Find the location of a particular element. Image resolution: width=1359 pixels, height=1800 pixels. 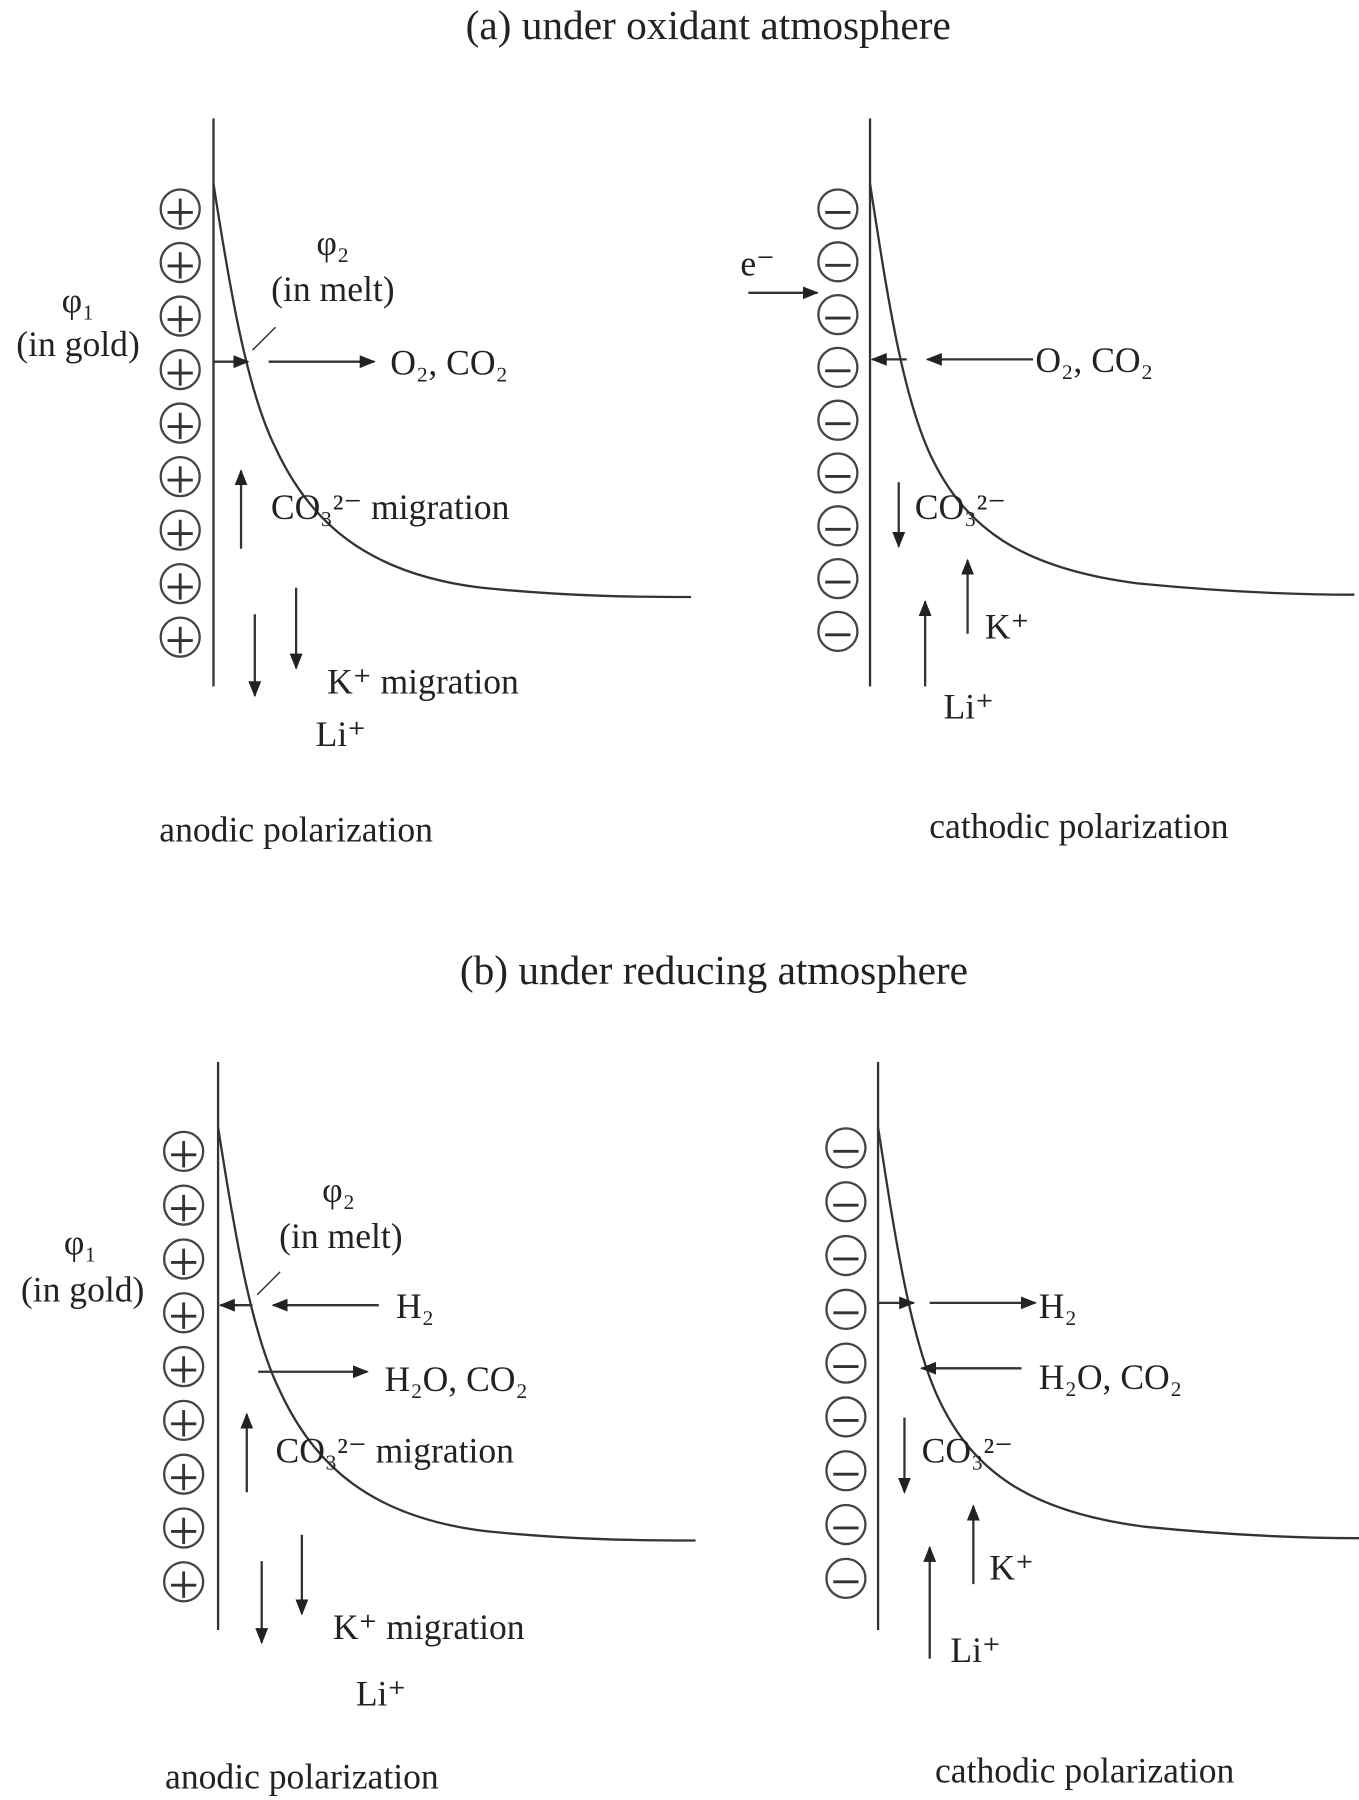

electron-label: e⁻ is located at coordinates (757, 264).